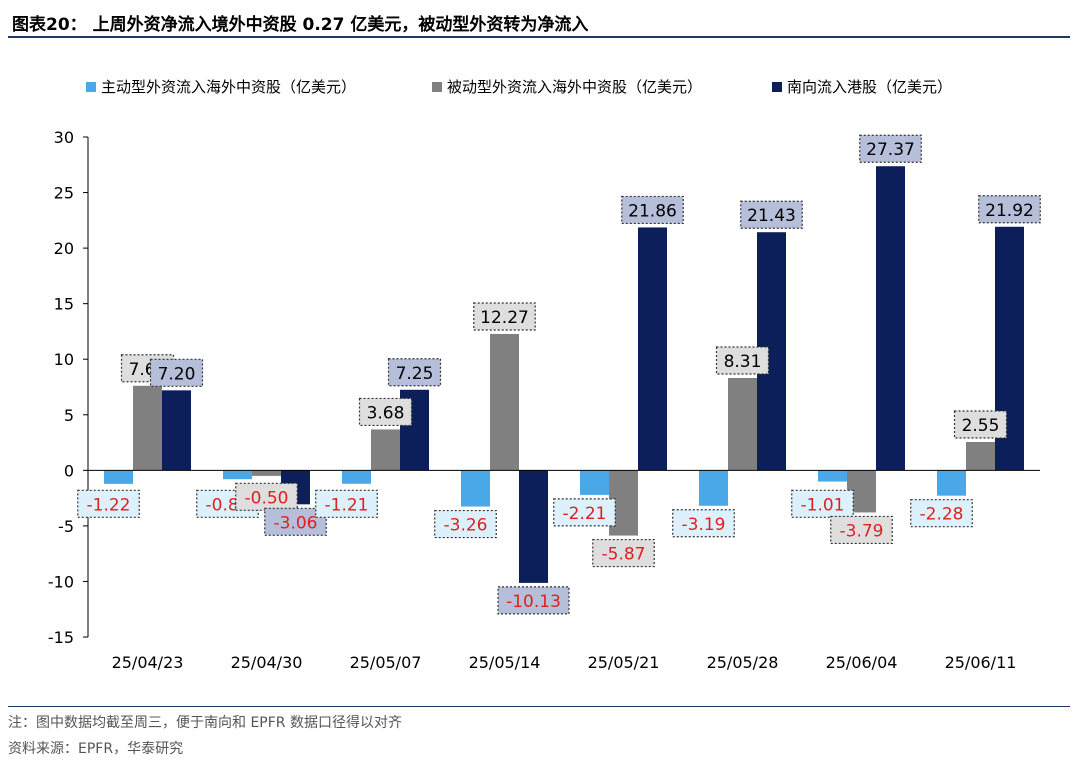  I want to click on x-tick-label: 25/06/04, so click(862, 662).